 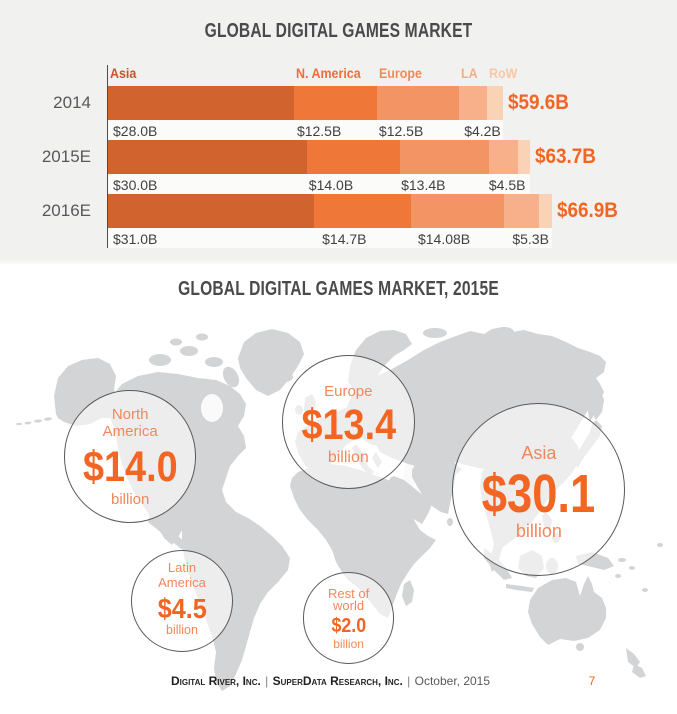 I want to click on value-label-2014-la: $4.2B, so click(x=482, y=131).